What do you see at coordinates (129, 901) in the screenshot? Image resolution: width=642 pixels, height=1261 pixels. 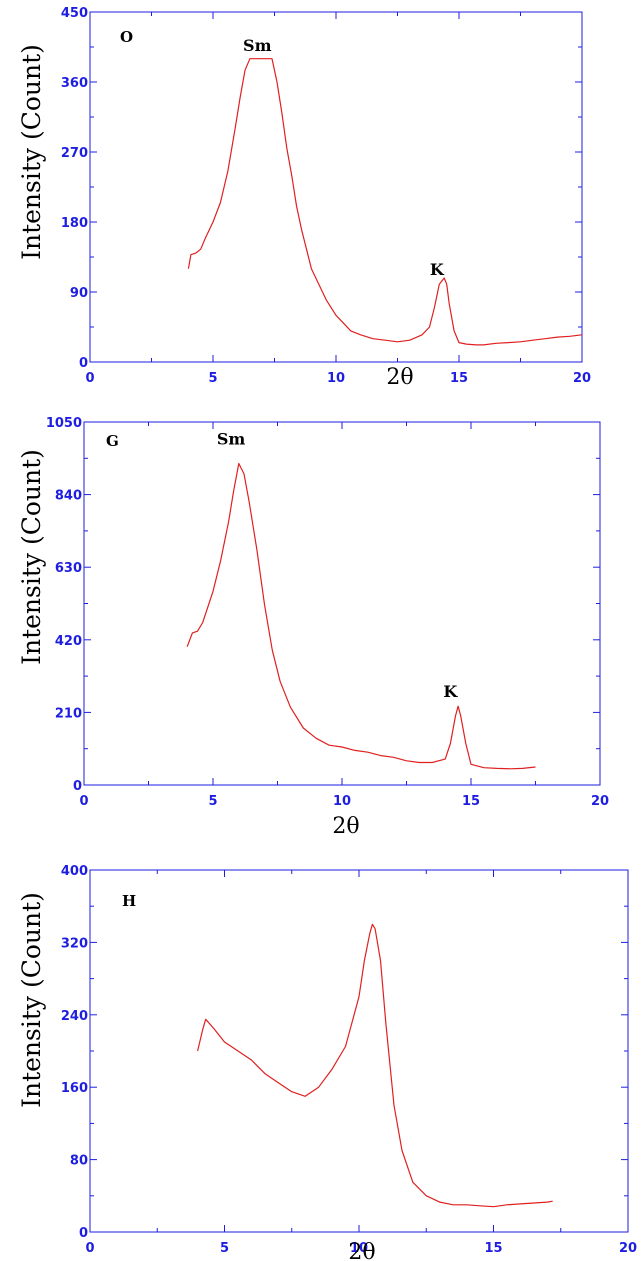 I see `panel-label: H` at bounding box center [129, 901].